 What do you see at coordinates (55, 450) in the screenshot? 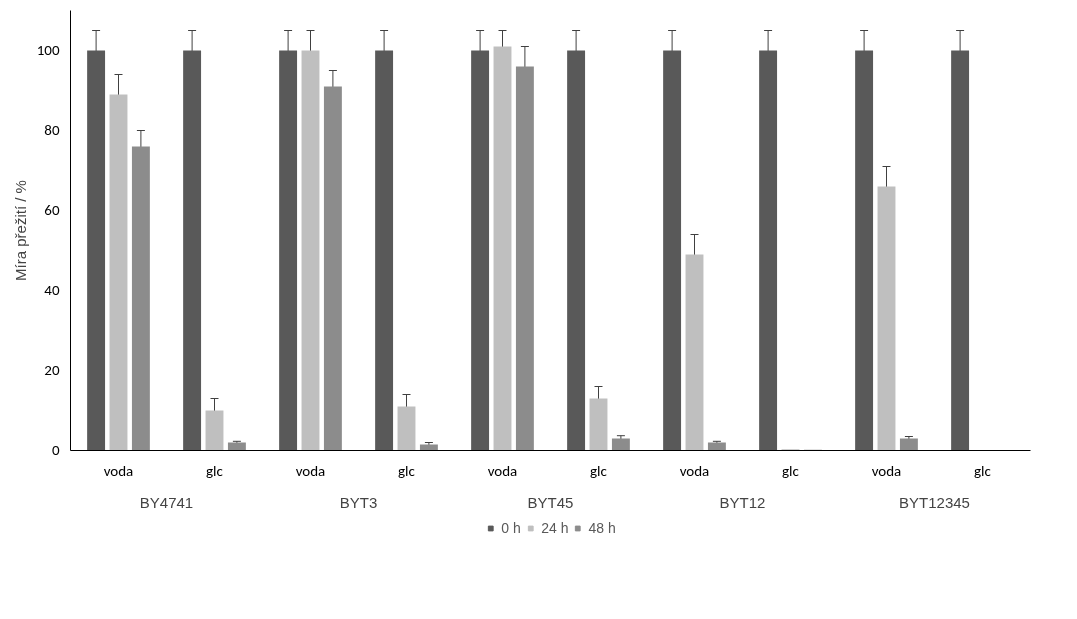
I see `y-tick-label: 0` at bounding box center [55, 450].